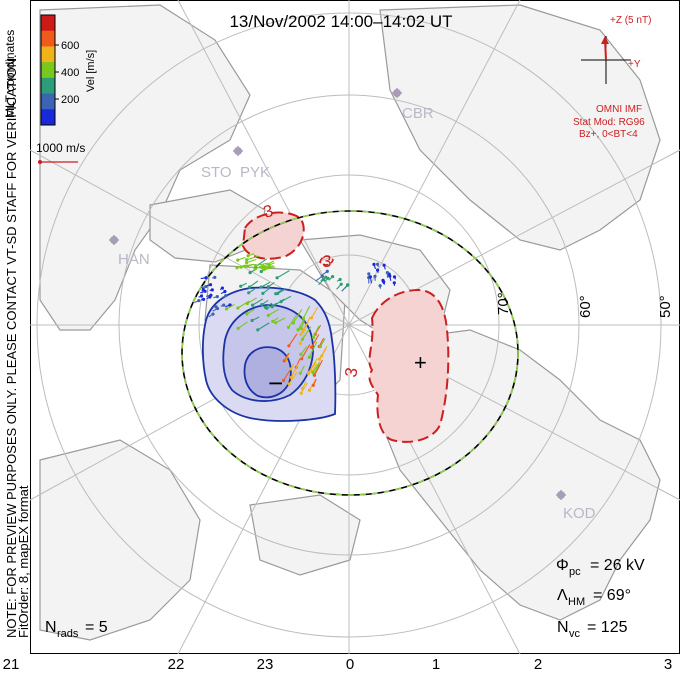 Image resolution: width=680 pixels, height=674 pixels. Describe the element at coordinates (51, 627) in the screenshot. I see `nrads-symbol: N` at that location.